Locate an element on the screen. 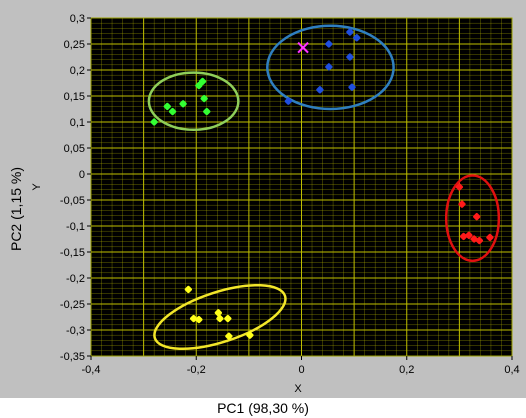  y-tick-label: 0,3 is located at coordinates (77, 19).